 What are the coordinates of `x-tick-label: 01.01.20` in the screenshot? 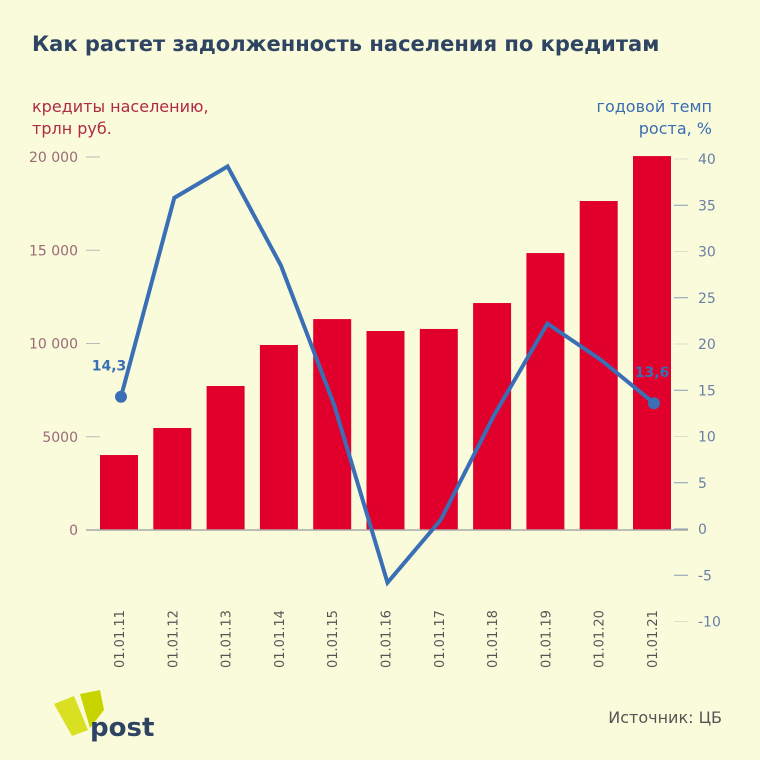 It's located at (600, 639).